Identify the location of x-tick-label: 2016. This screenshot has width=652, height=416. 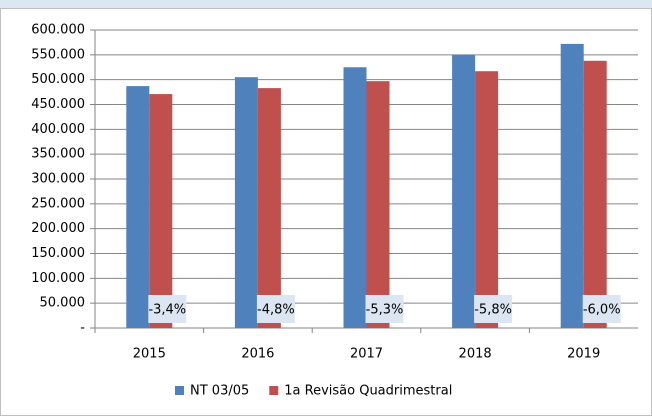
(257, 354).